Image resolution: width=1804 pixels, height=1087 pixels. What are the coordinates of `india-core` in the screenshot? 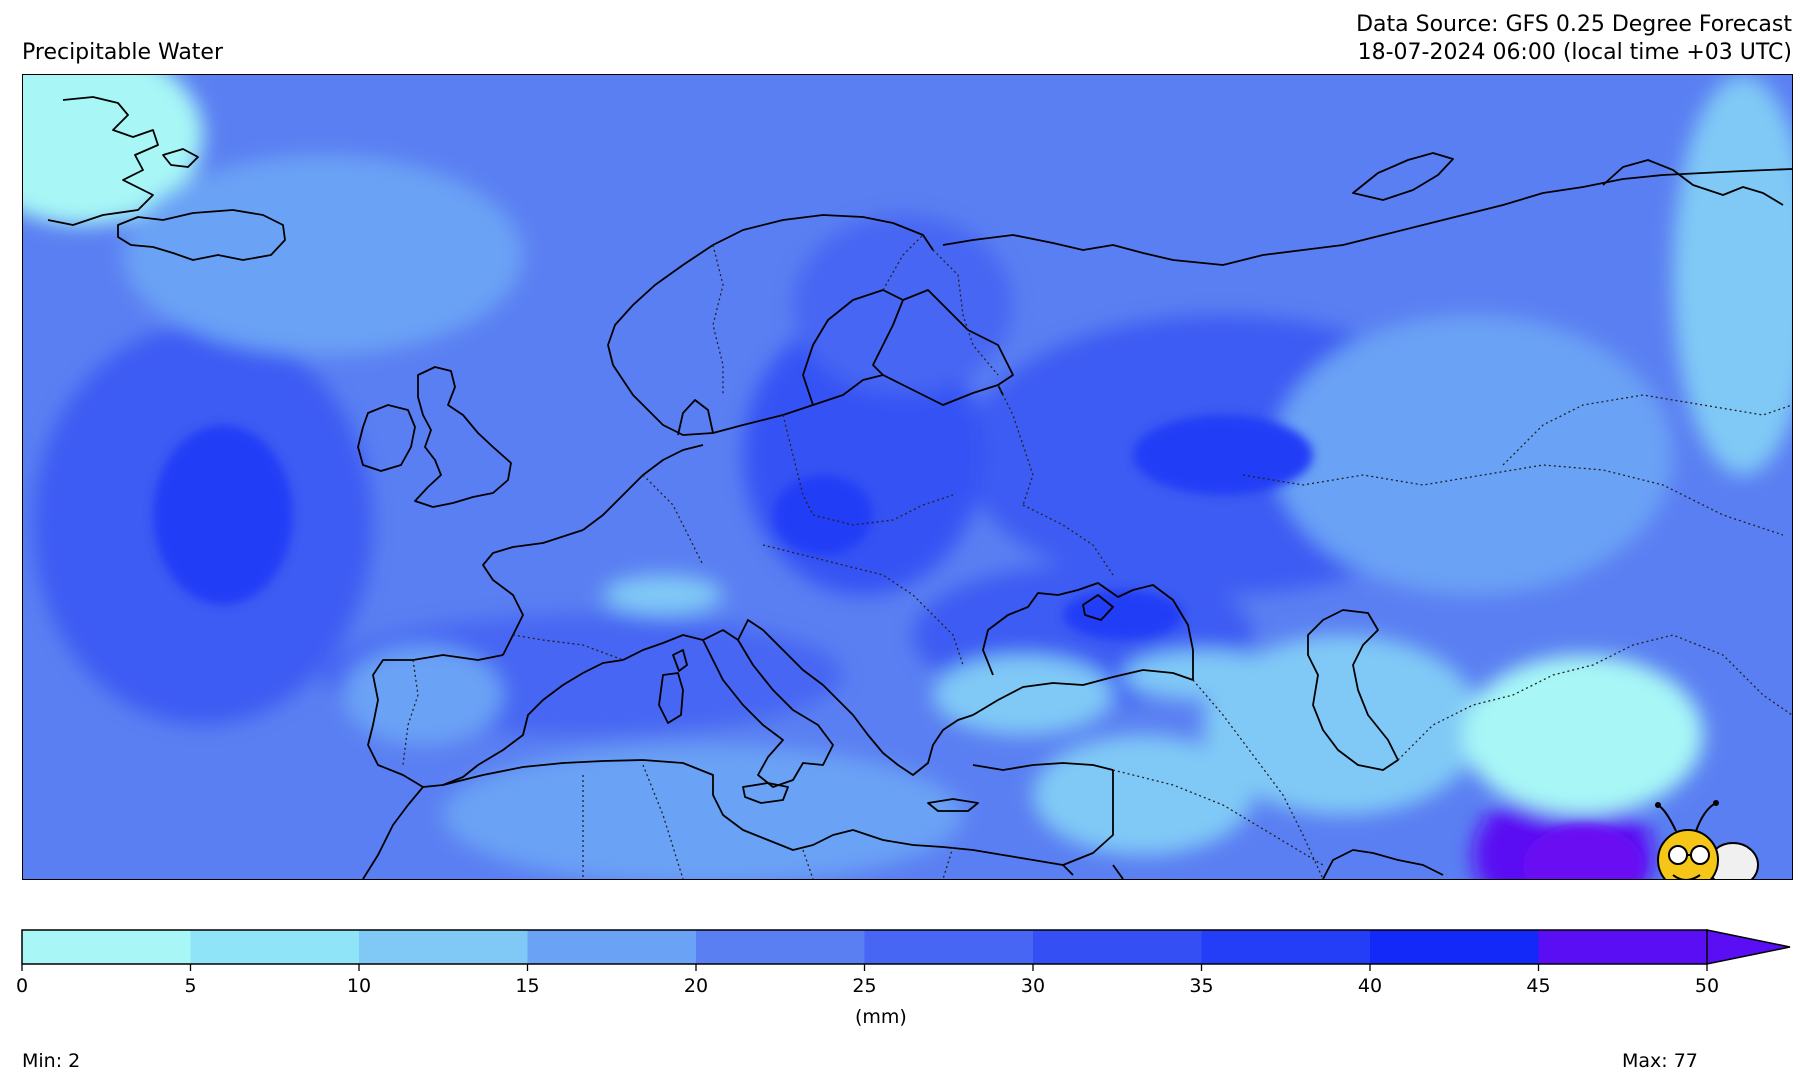 It's located at (1583, 852).